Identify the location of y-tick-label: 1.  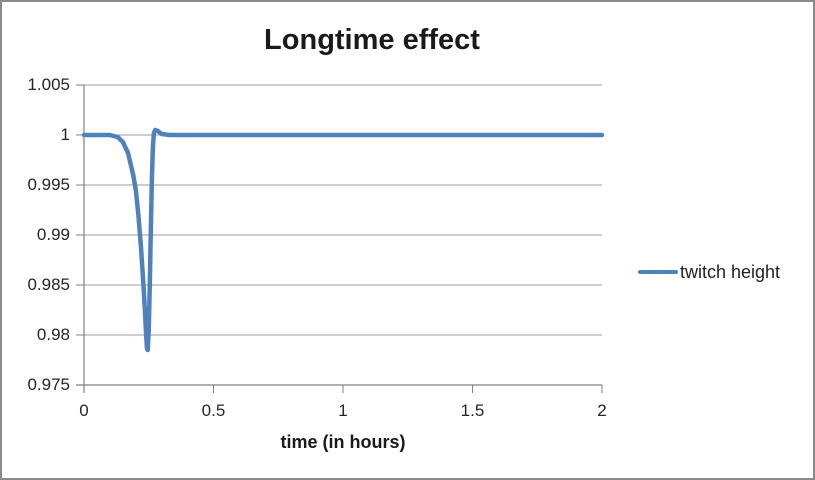
(65, 134).